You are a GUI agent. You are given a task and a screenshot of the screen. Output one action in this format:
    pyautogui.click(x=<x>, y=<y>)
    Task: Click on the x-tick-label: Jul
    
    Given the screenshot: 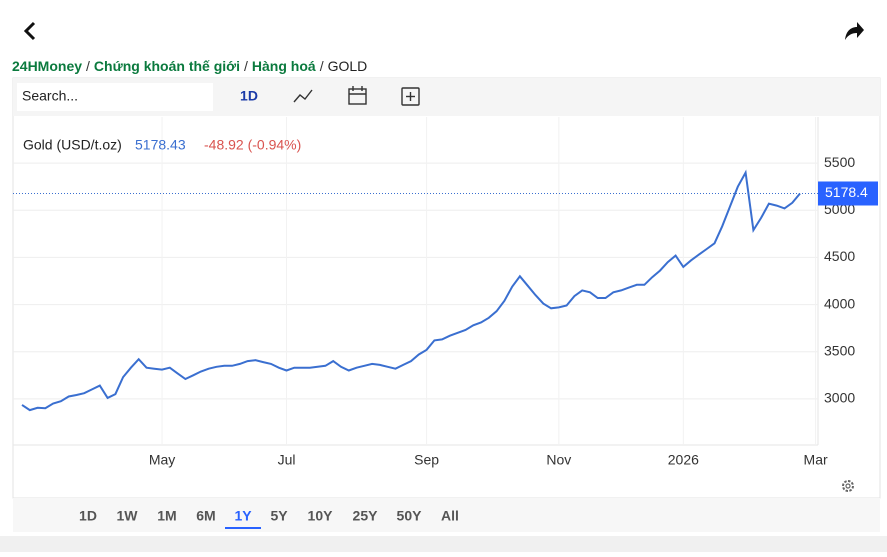 What is the action you would take?
    pyautogui.click(x=287, y=460)
    